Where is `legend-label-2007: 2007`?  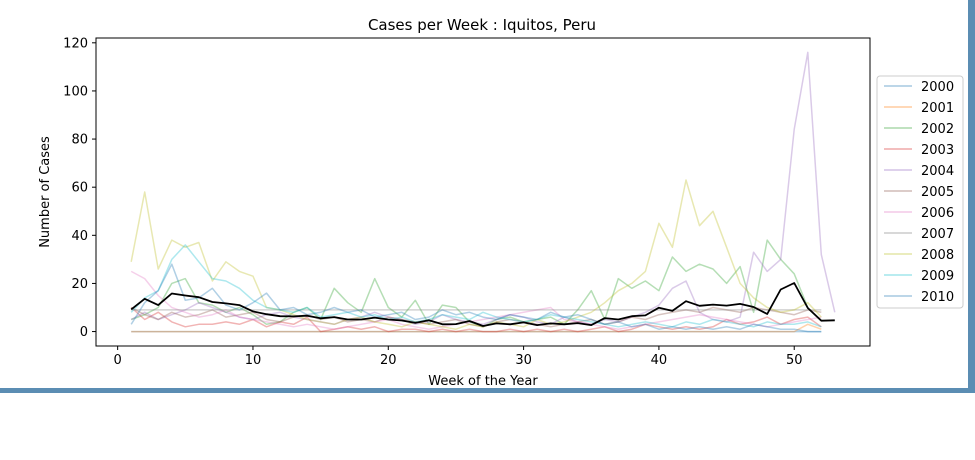 legend-label-2007: 2007 is located at coordinates (937, 234).